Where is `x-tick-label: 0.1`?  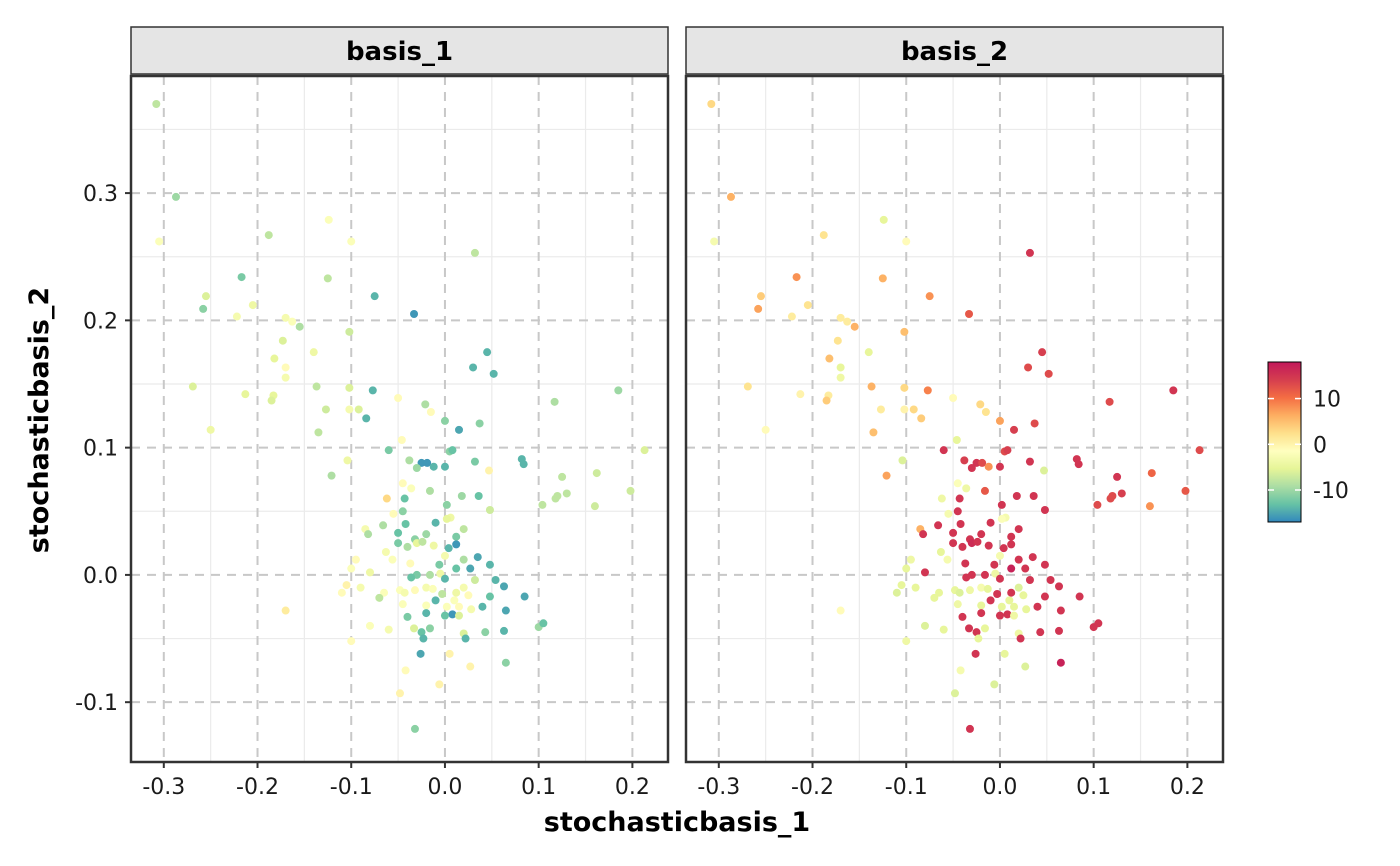
x-tick-label: 0.1 is located at coordinates (1093, 787).